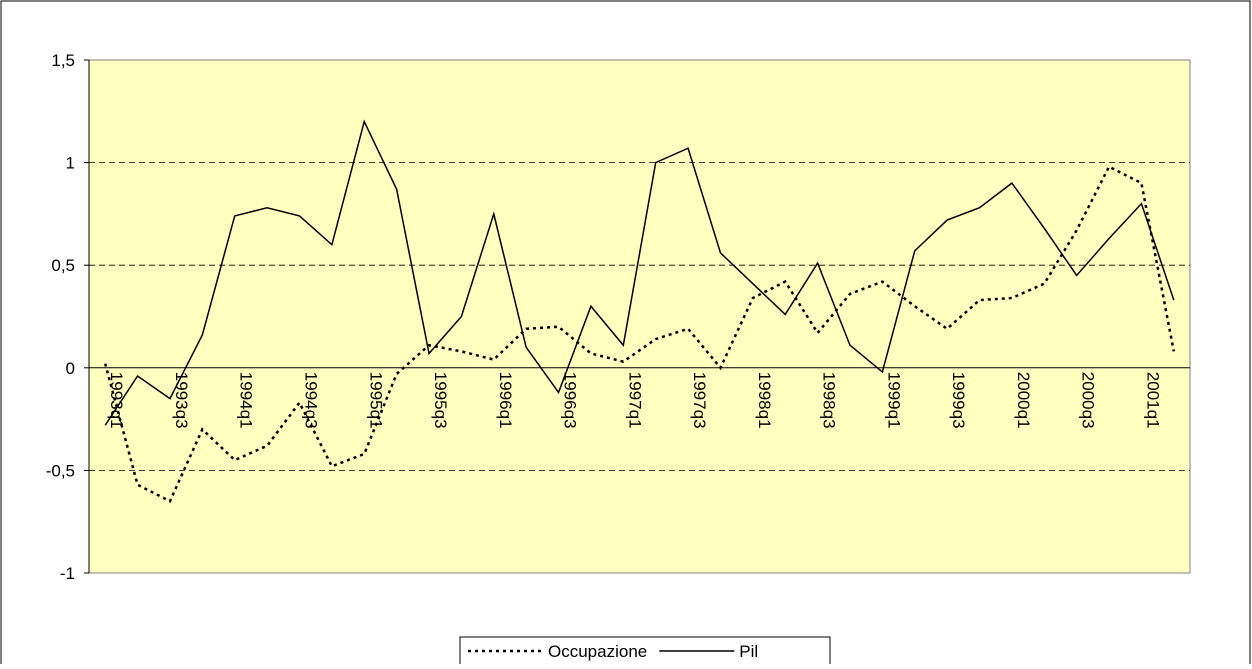  I want to click on legend-label: Pil, so click(748, 651).